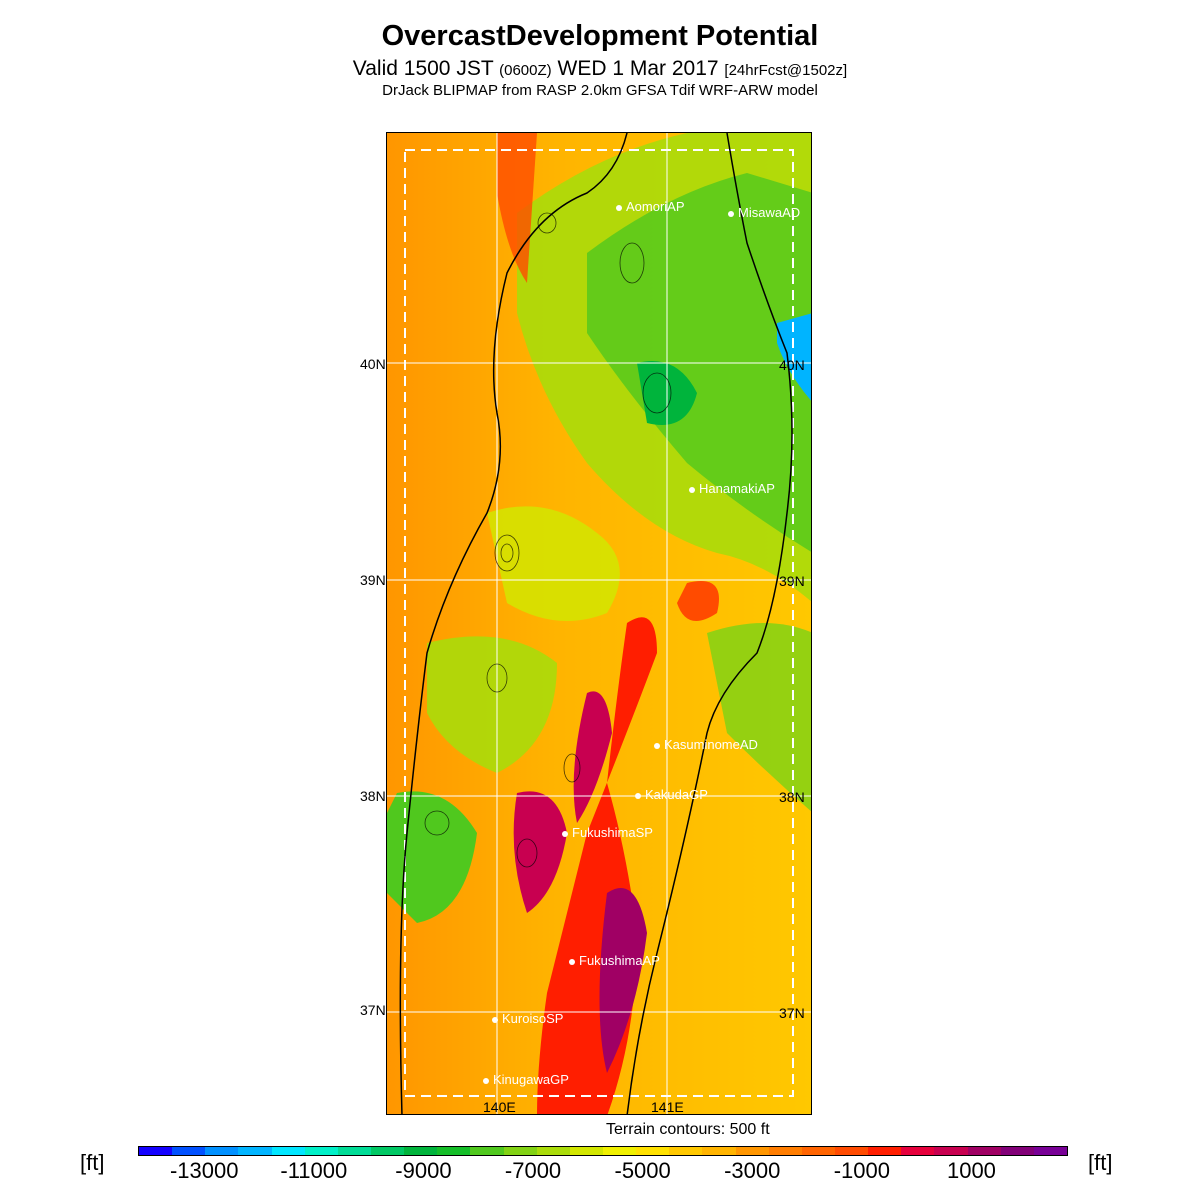 The height and width of the screenshot is (1200, 1200). I want to click on valid-date: WED 1 Mar 2017, so click(638, 68).